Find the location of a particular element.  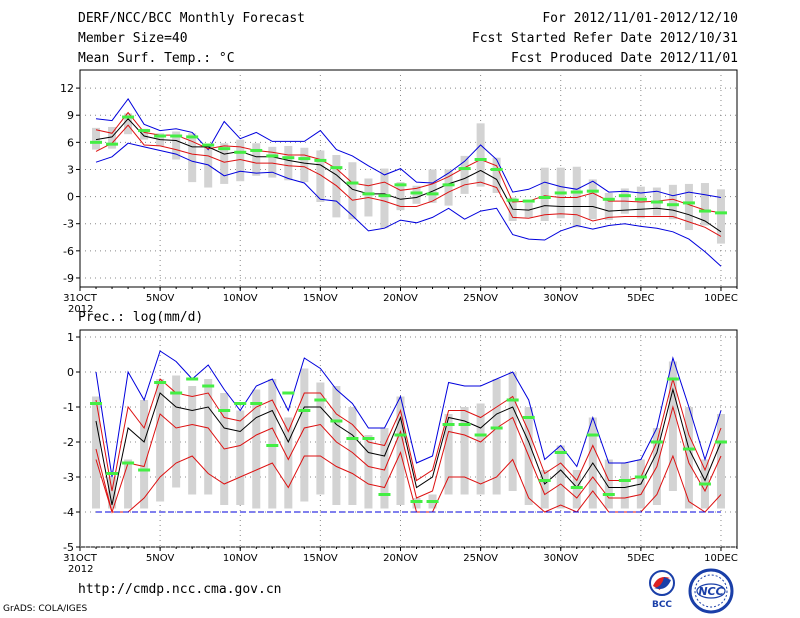

temp-upper-line is located at coordinates (408, 162).